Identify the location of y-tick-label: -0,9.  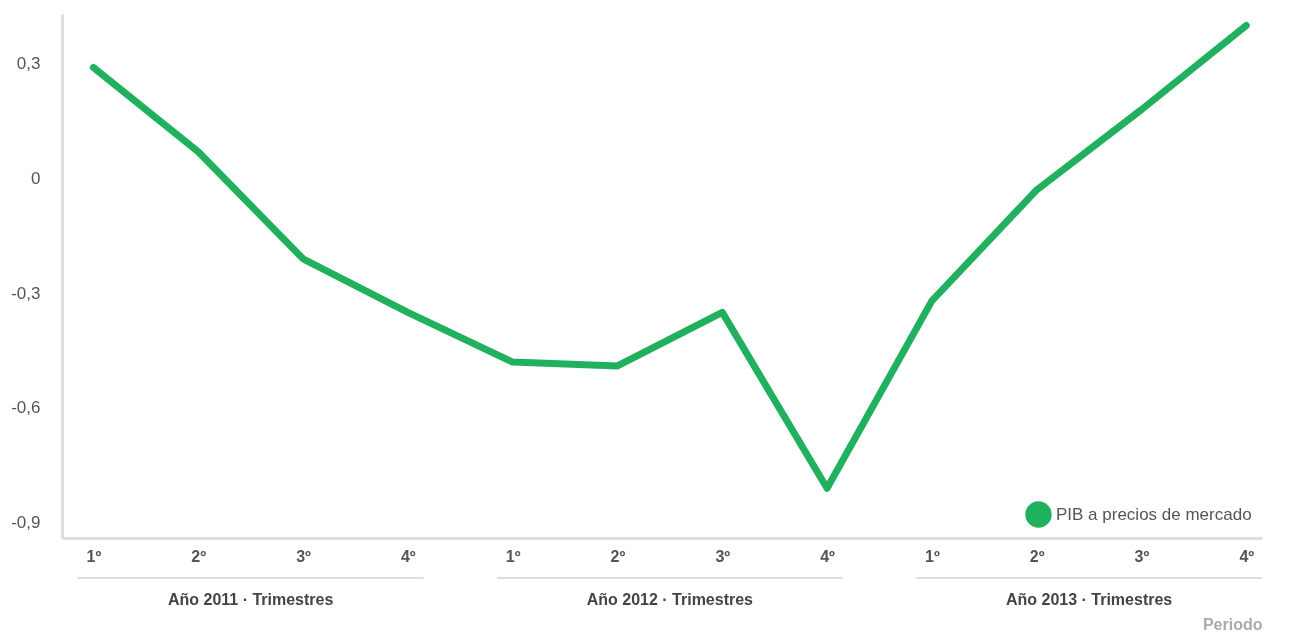
(26, 523).